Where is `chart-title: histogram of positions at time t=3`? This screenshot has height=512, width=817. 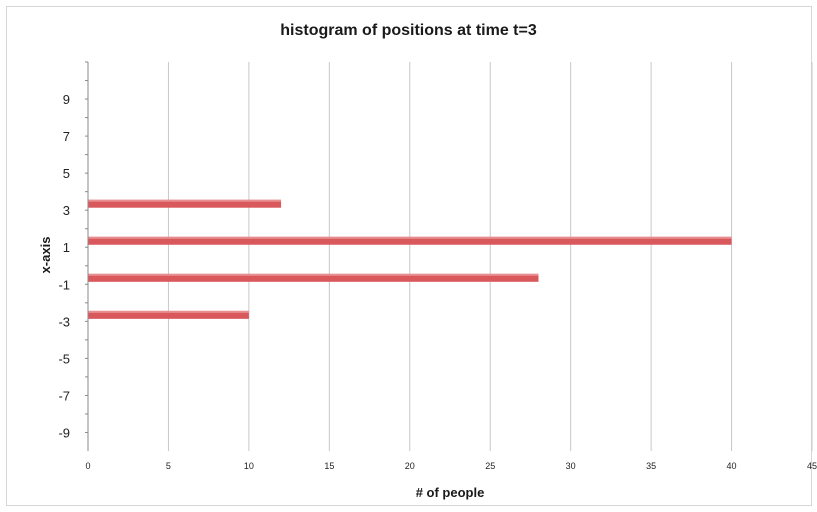 chart-title: histogram of positions at time t=3 is located at coordinates (408, 30).